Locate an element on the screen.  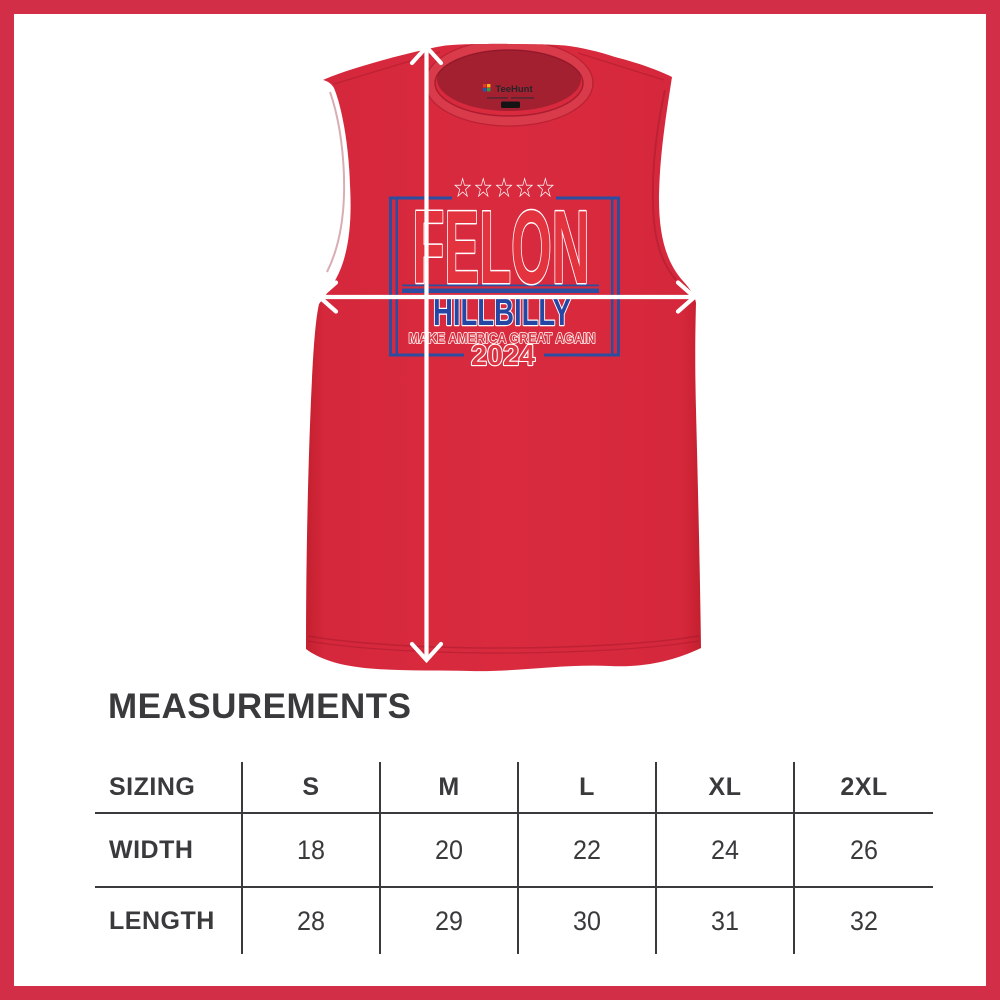
length-value-m: 29 is located at coordinates (449, 920).